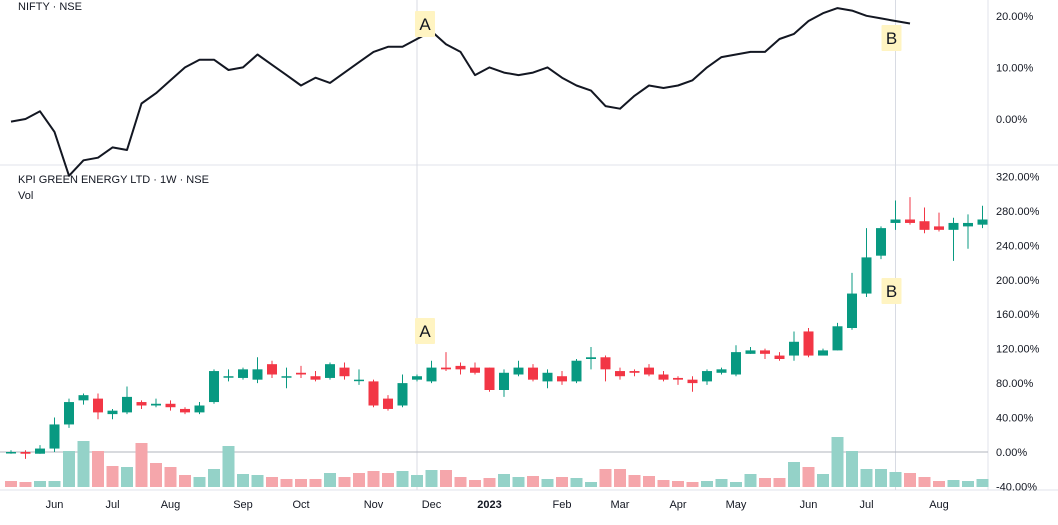  What do you see at coordinates (1015, 17) in the screenshot?
I see `price-tick-label: 20.00%` at bounding box center [1015, 17].